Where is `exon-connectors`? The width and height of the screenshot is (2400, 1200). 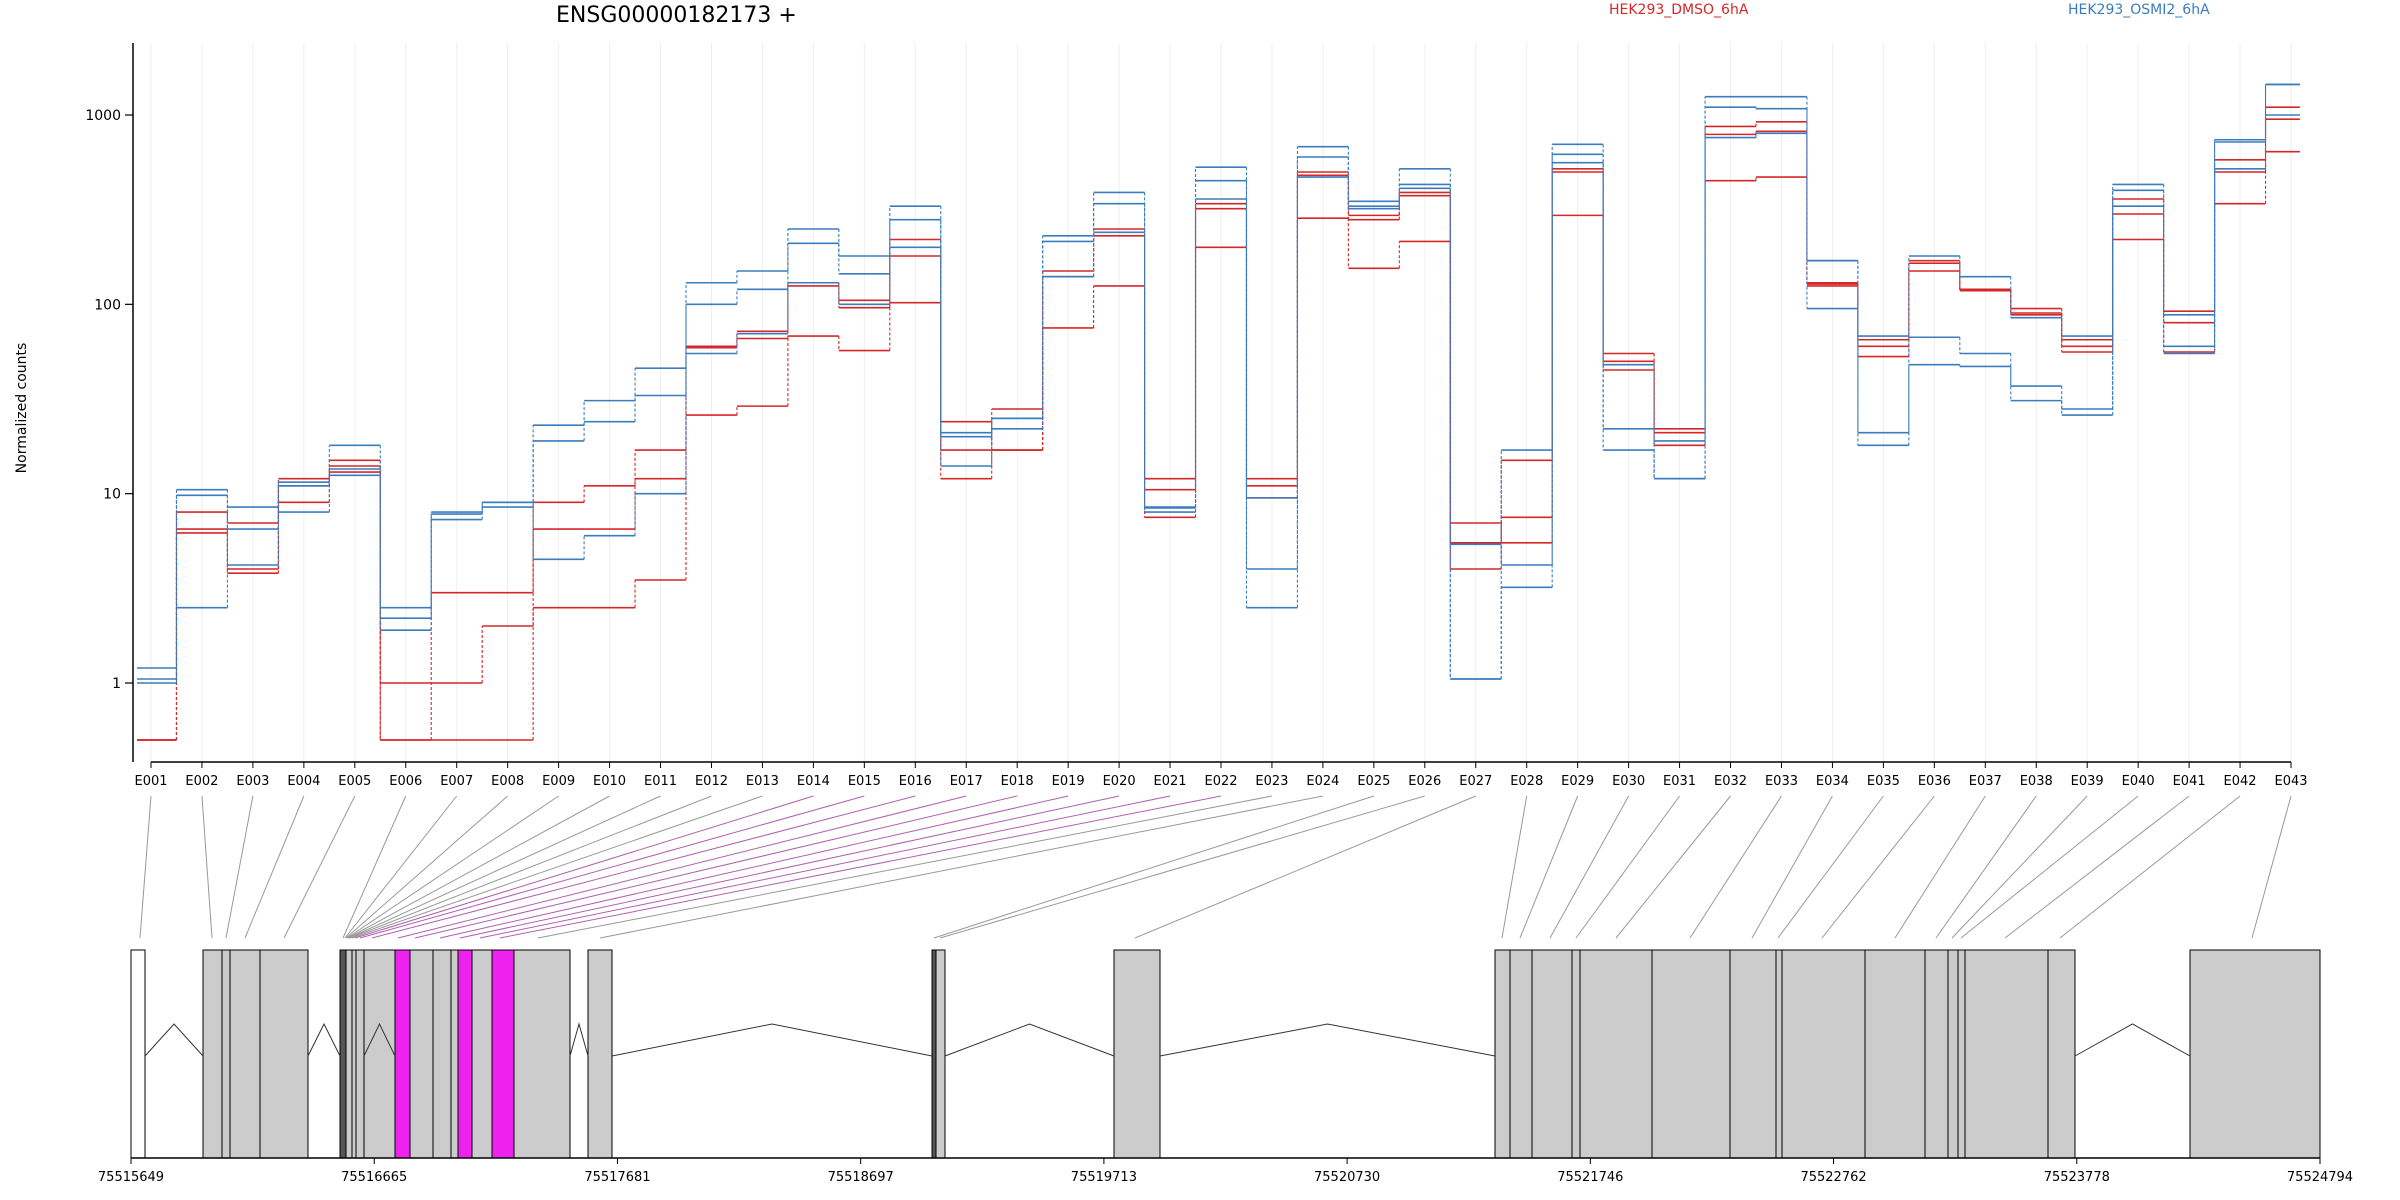
exon-connectors is located at coordinates (1215, 867).